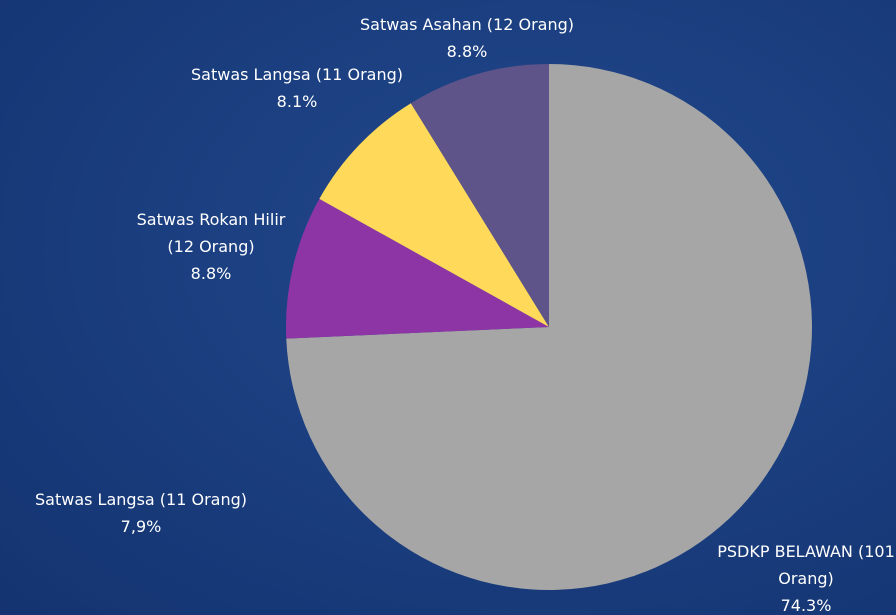  I want to click on value-label: 8.1%, so click(297, 101).